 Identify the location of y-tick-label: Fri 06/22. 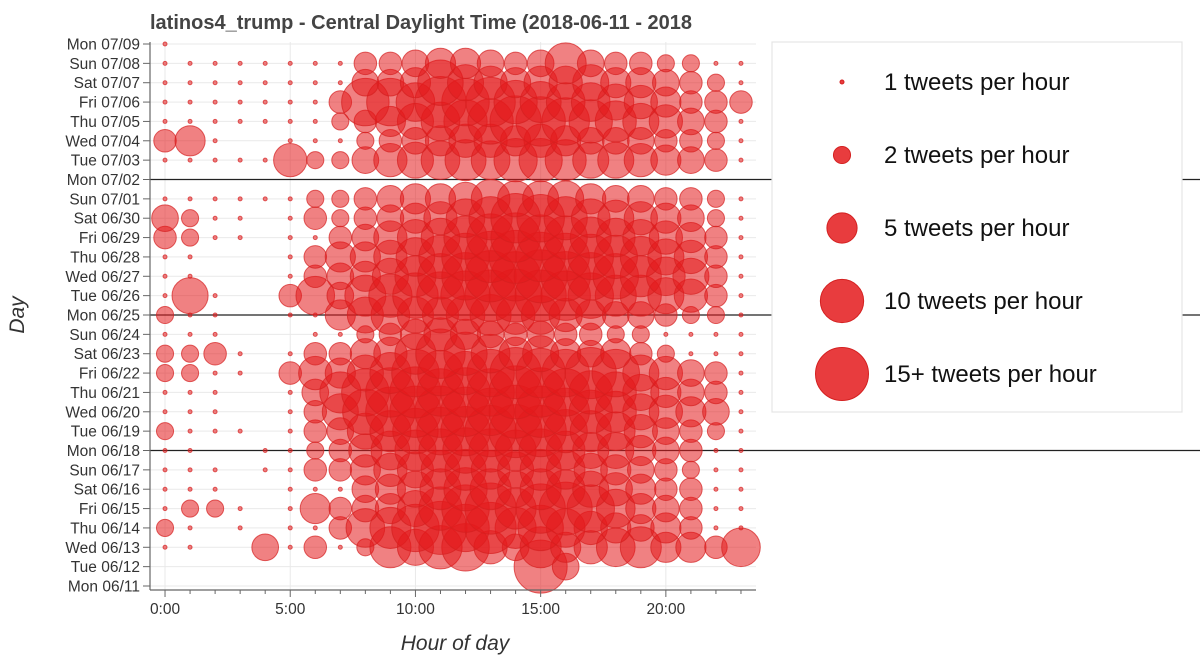
(109, 374).